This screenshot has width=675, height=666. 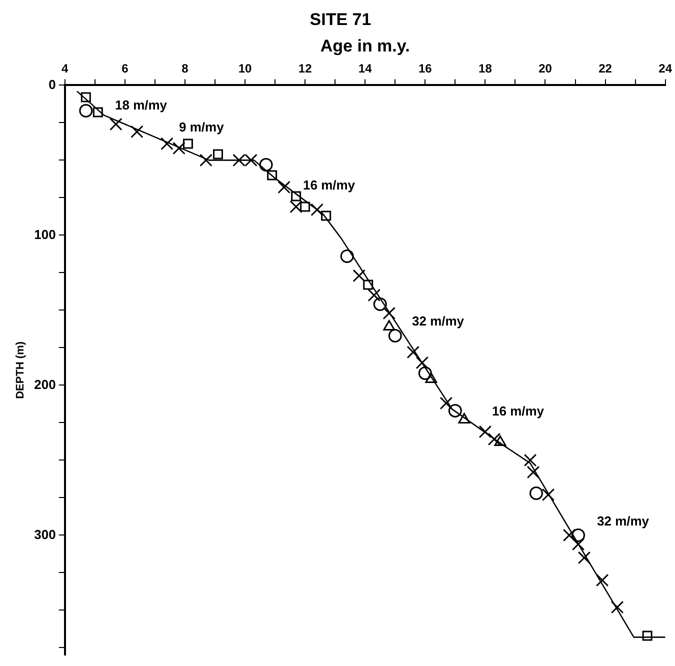 What do you see at coordinates (425, 68) in the screenshot?
I see `x-tick-label: 16` at bounding box center [425, 68].